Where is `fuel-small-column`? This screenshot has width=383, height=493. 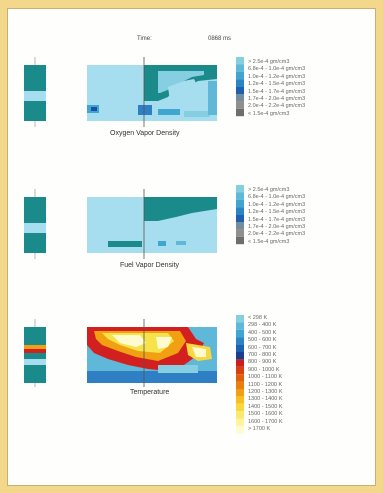 fuel-small-column is located at coordinates (35, 224).